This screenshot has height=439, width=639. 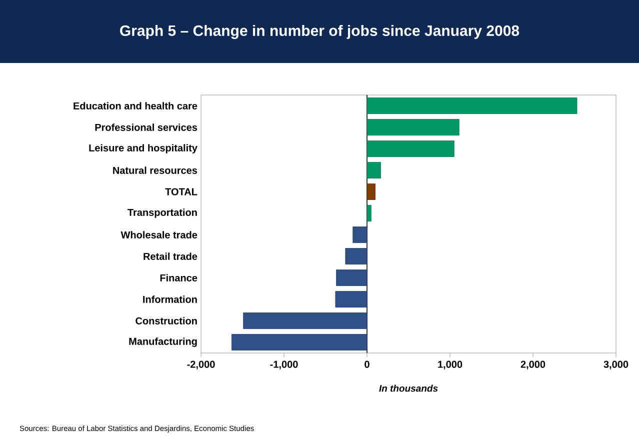 I want to click on y-tick-label: Education and health care, so click(x=136, y=106).